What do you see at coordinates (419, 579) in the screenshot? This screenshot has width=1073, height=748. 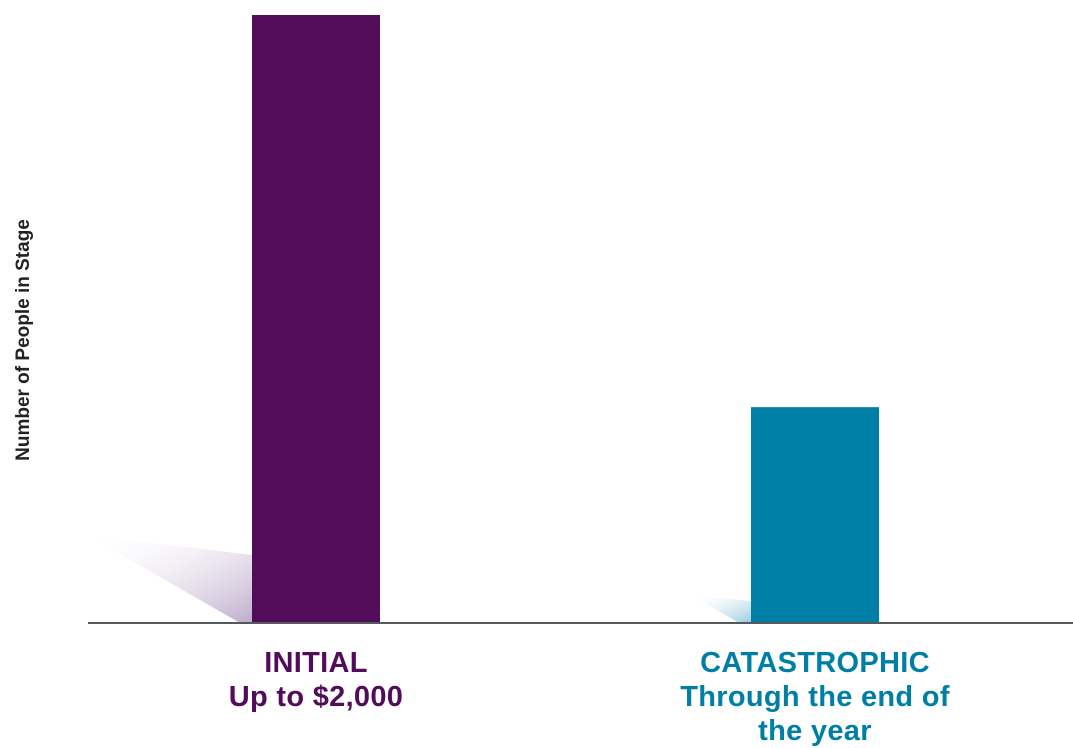 I see `bar-shadows` at bounding box center [419, 579].